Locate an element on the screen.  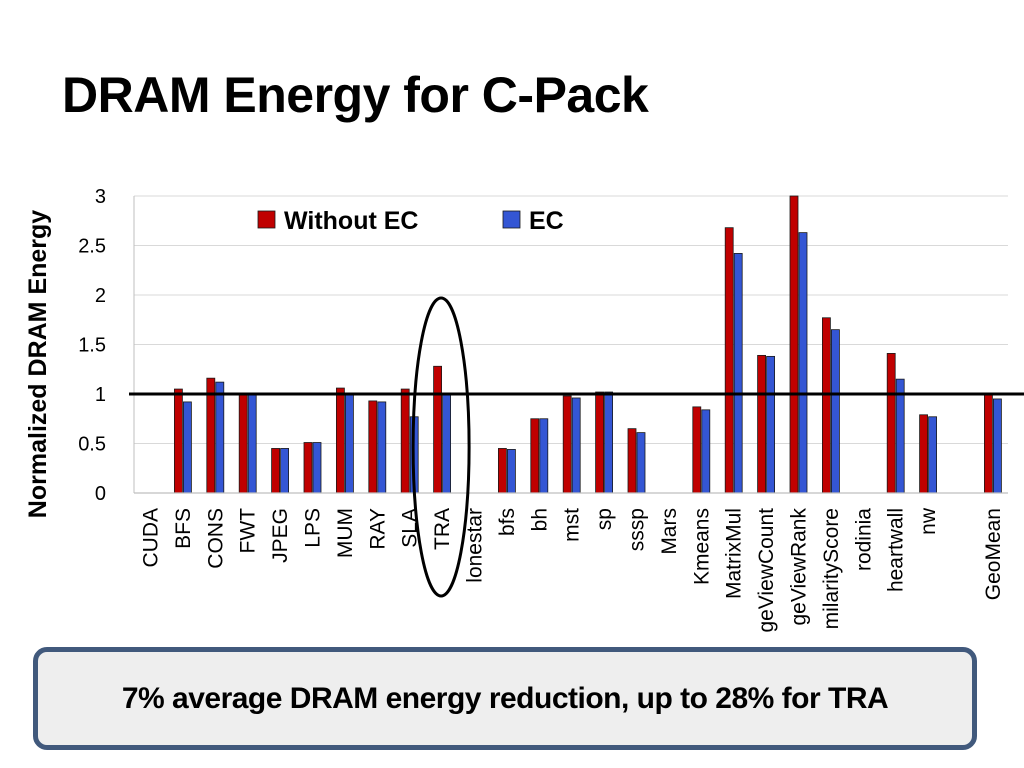
x-tick-label: GeoMean is located at coordinates (993, 554).